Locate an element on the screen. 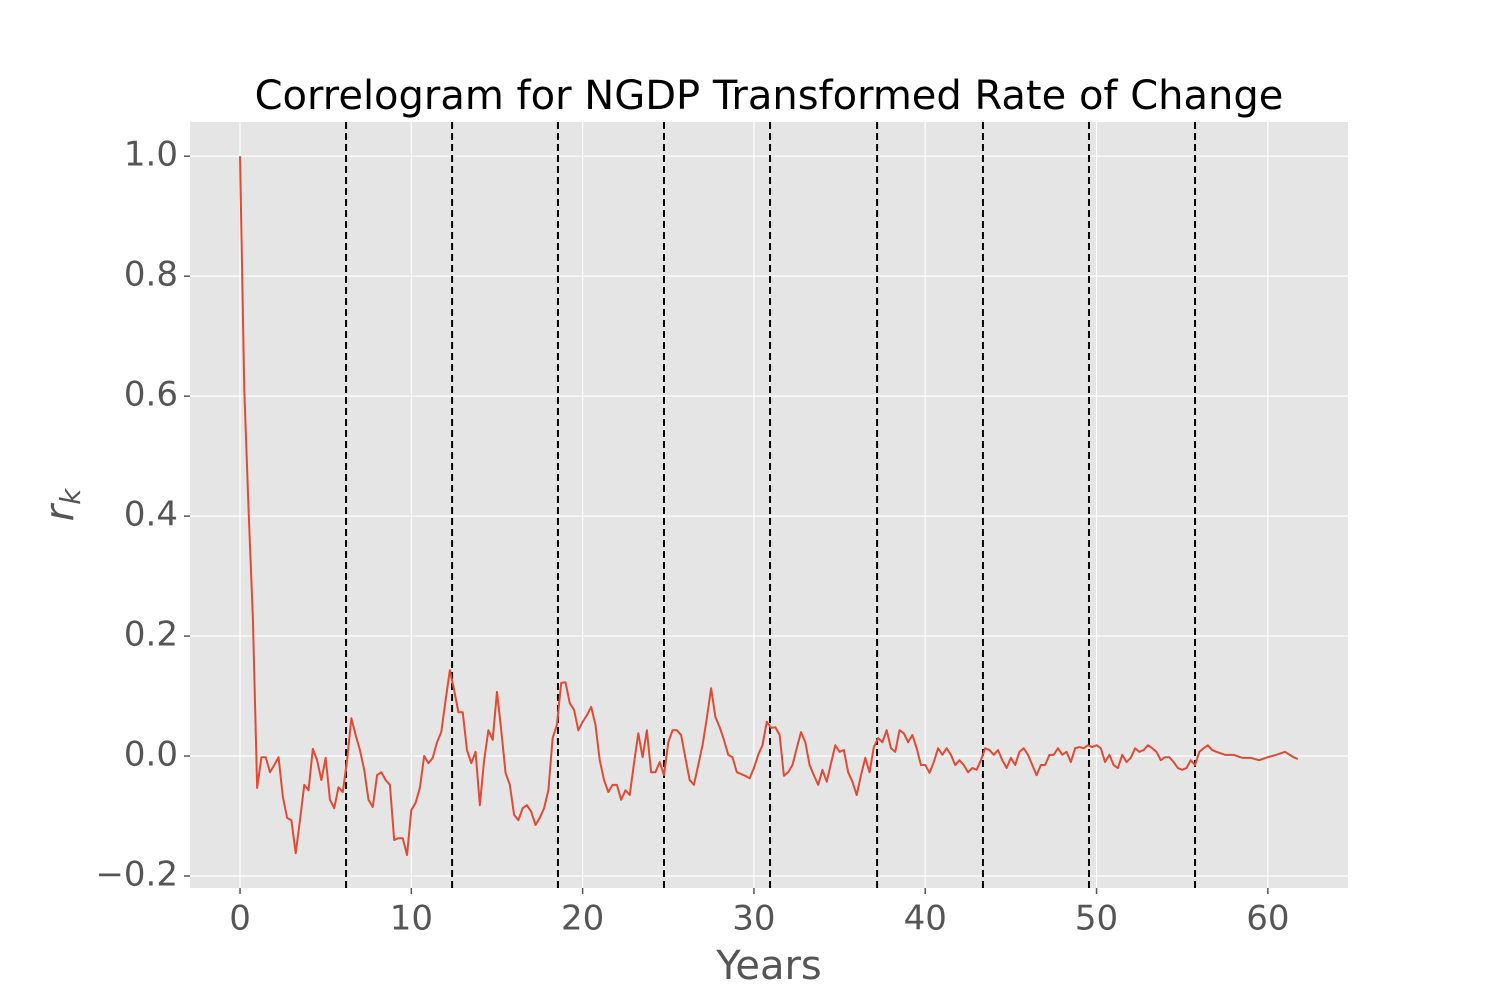  x-tick-label: 40 is located at coordinates (925, 919).